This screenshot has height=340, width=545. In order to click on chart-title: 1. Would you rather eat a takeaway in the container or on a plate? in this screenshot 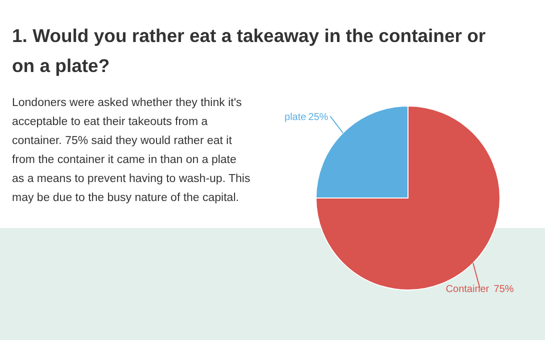, I will do `click(249, 50)`.